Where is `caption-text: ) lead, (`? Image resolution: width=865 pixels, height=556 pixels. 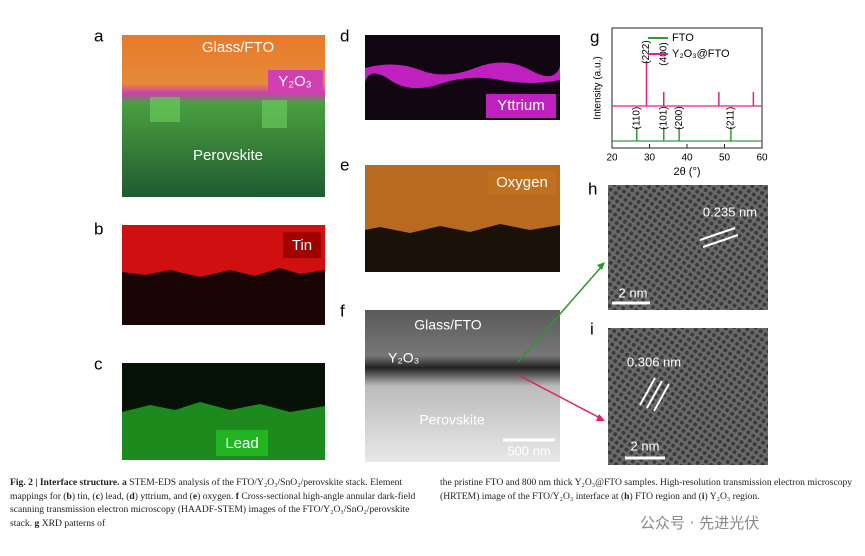 caption-text: ) lead, ( is located at coordinates (114, 496).